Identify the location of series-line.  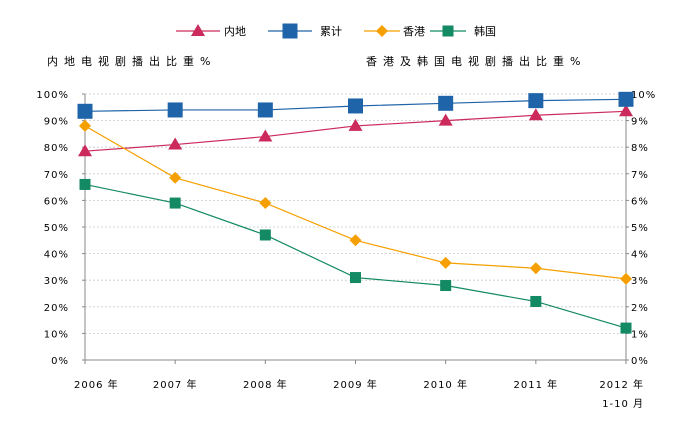
(355, 131).